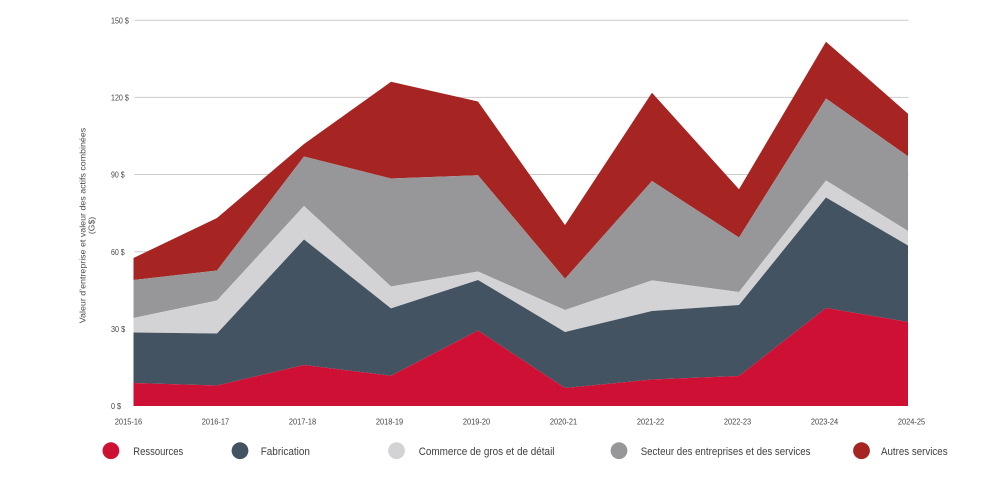 This screenshot has height=492, width=1000. What do you see at coordinates (650, 422) in the screenshot?
I see `svg-text: 2021-22` at bounding box center [650, 422].